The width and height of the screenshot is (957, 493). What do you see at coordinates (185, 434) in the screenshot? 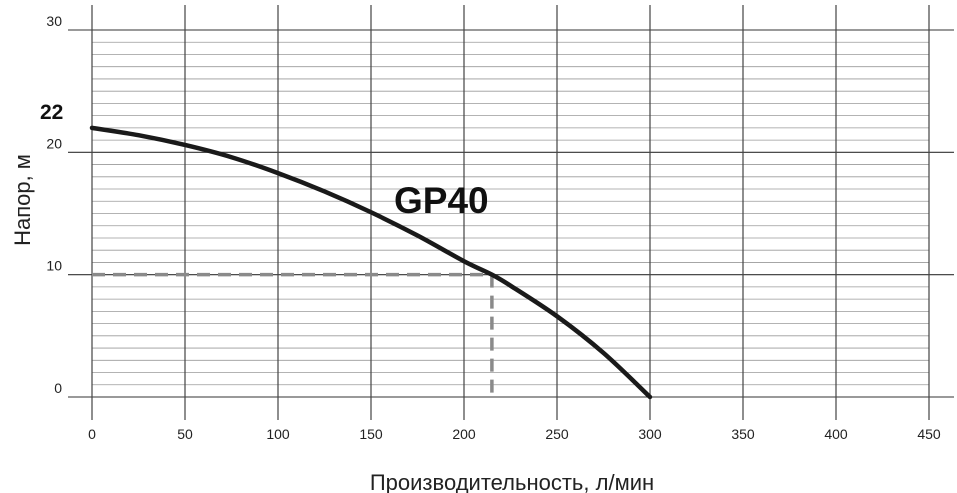
I see `x-tick-label: 50` at bounding box center [185, 434].